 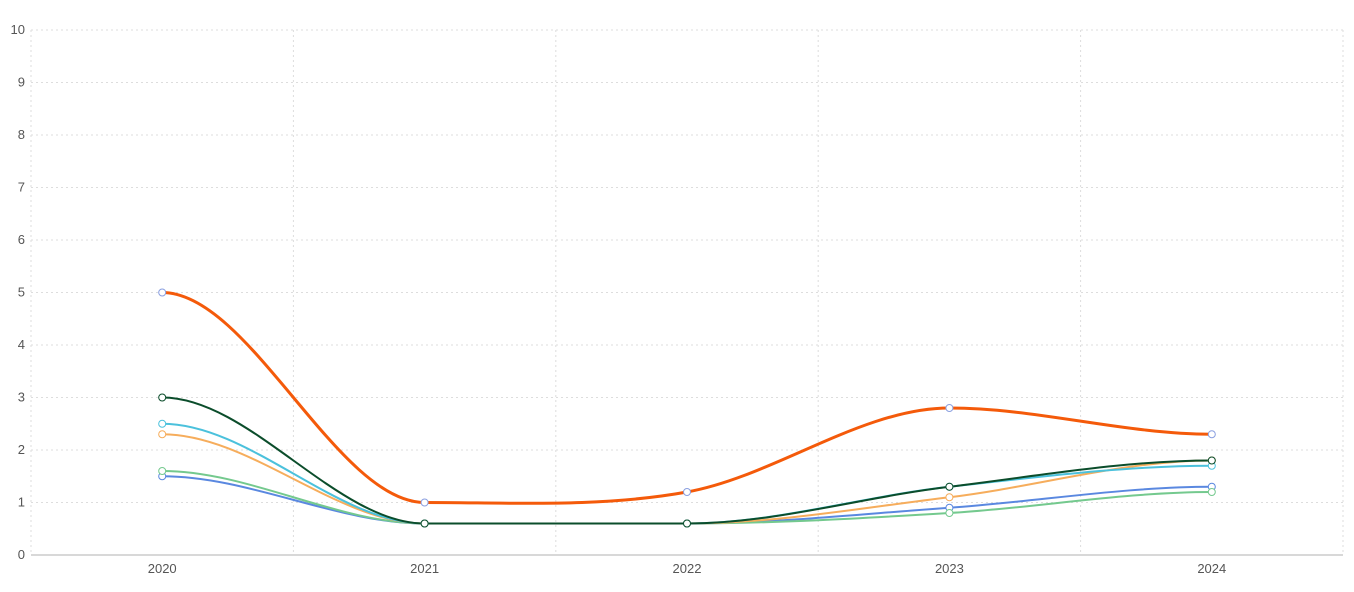 I want to click on y-tick-label: 7, so click(x=21, y=187).